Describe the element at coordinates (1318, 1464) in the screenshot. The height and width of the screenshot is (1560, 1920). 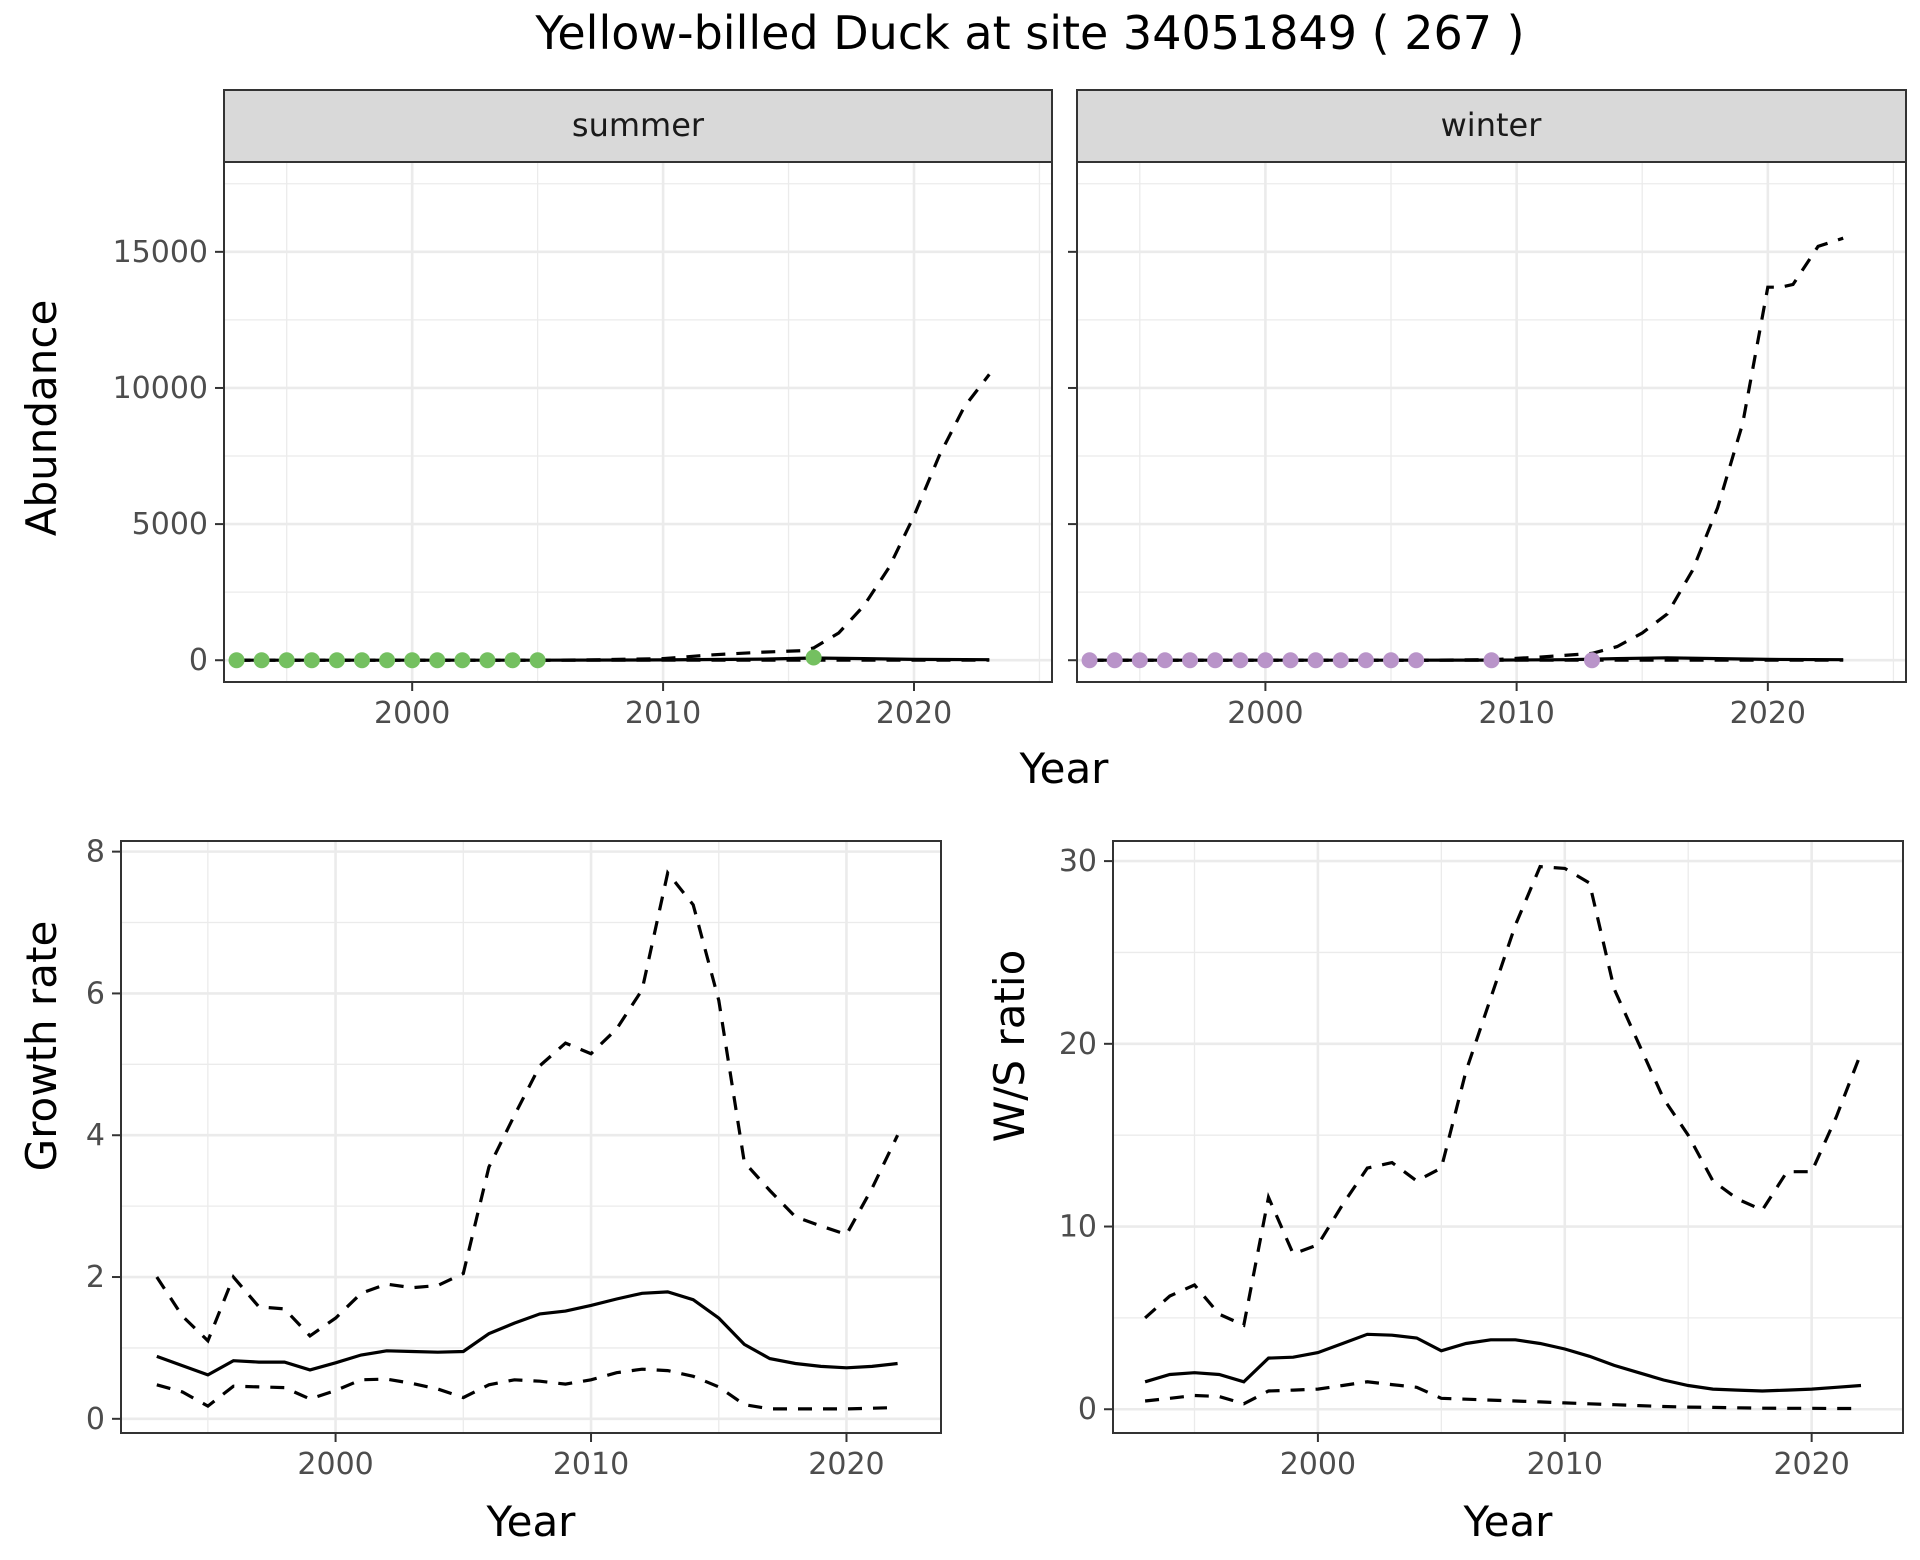
I see `ws-x-tick-label: 2000` at that location.